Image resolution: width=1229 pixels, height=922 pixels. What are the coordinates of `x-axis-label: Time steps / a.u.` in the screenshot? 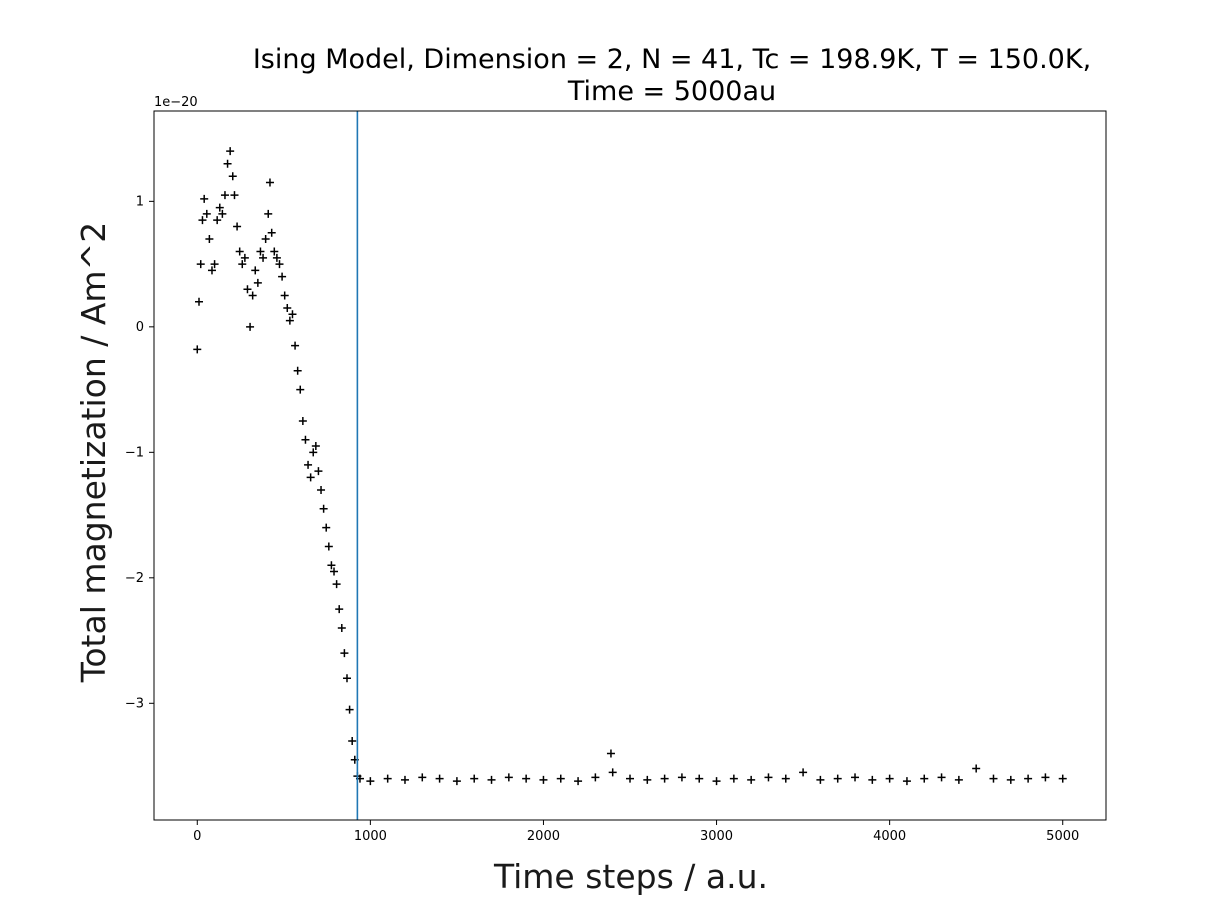 It's located at (630, 876).